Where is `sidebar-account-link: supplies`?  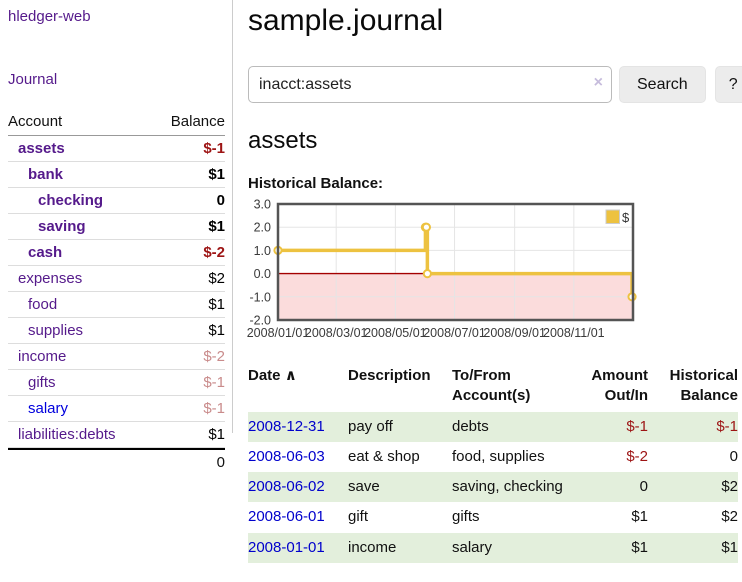
sidebar-account-link: supplies is located at coordinates (56, 330).